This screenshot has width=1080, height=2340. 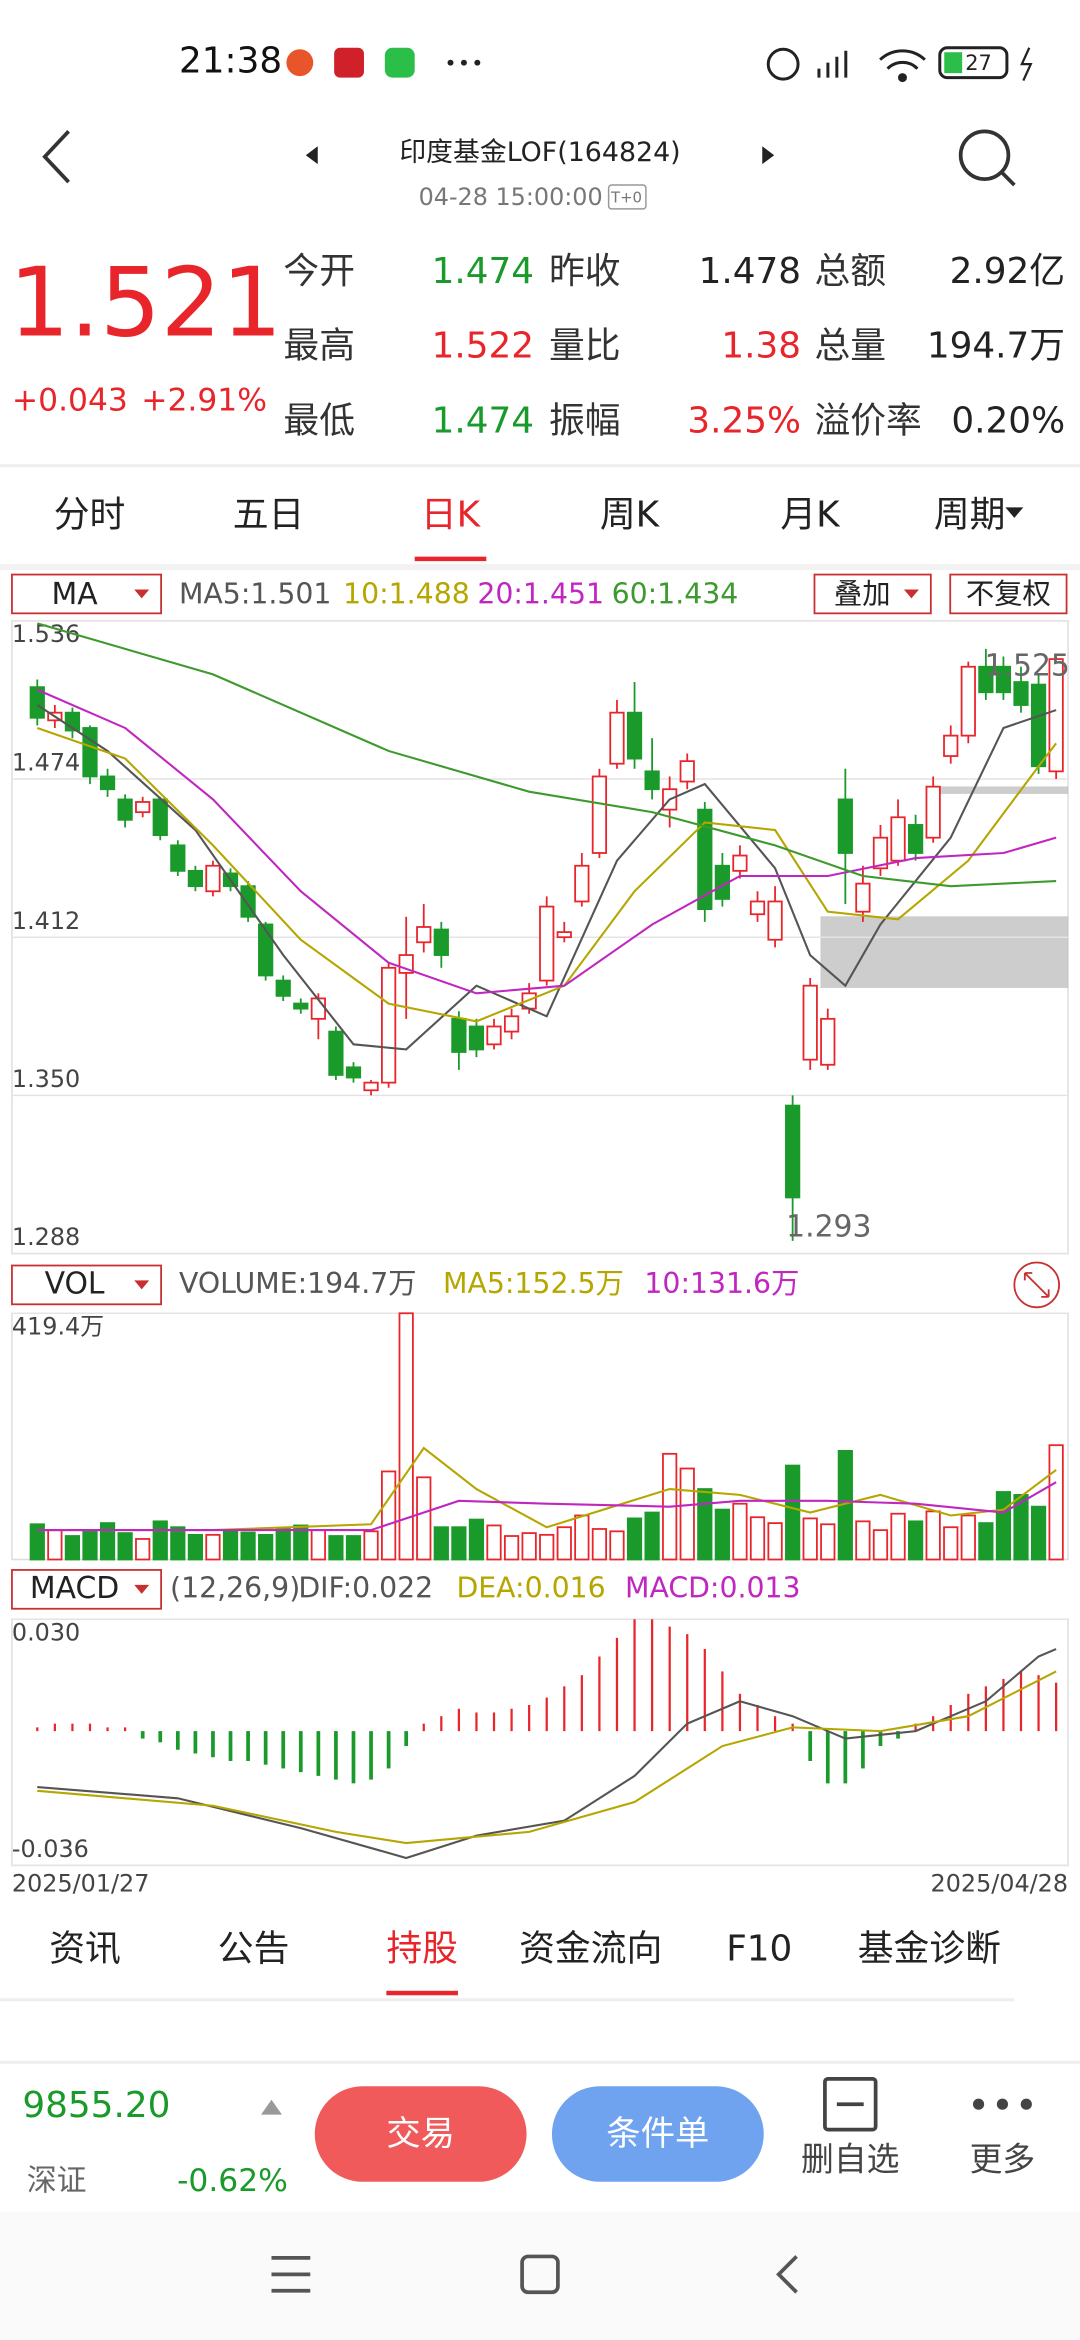 What do you see at coordinates (230, 61) in the screenshot?
I see `clock: 21:38` at bounding box center [230, 61].